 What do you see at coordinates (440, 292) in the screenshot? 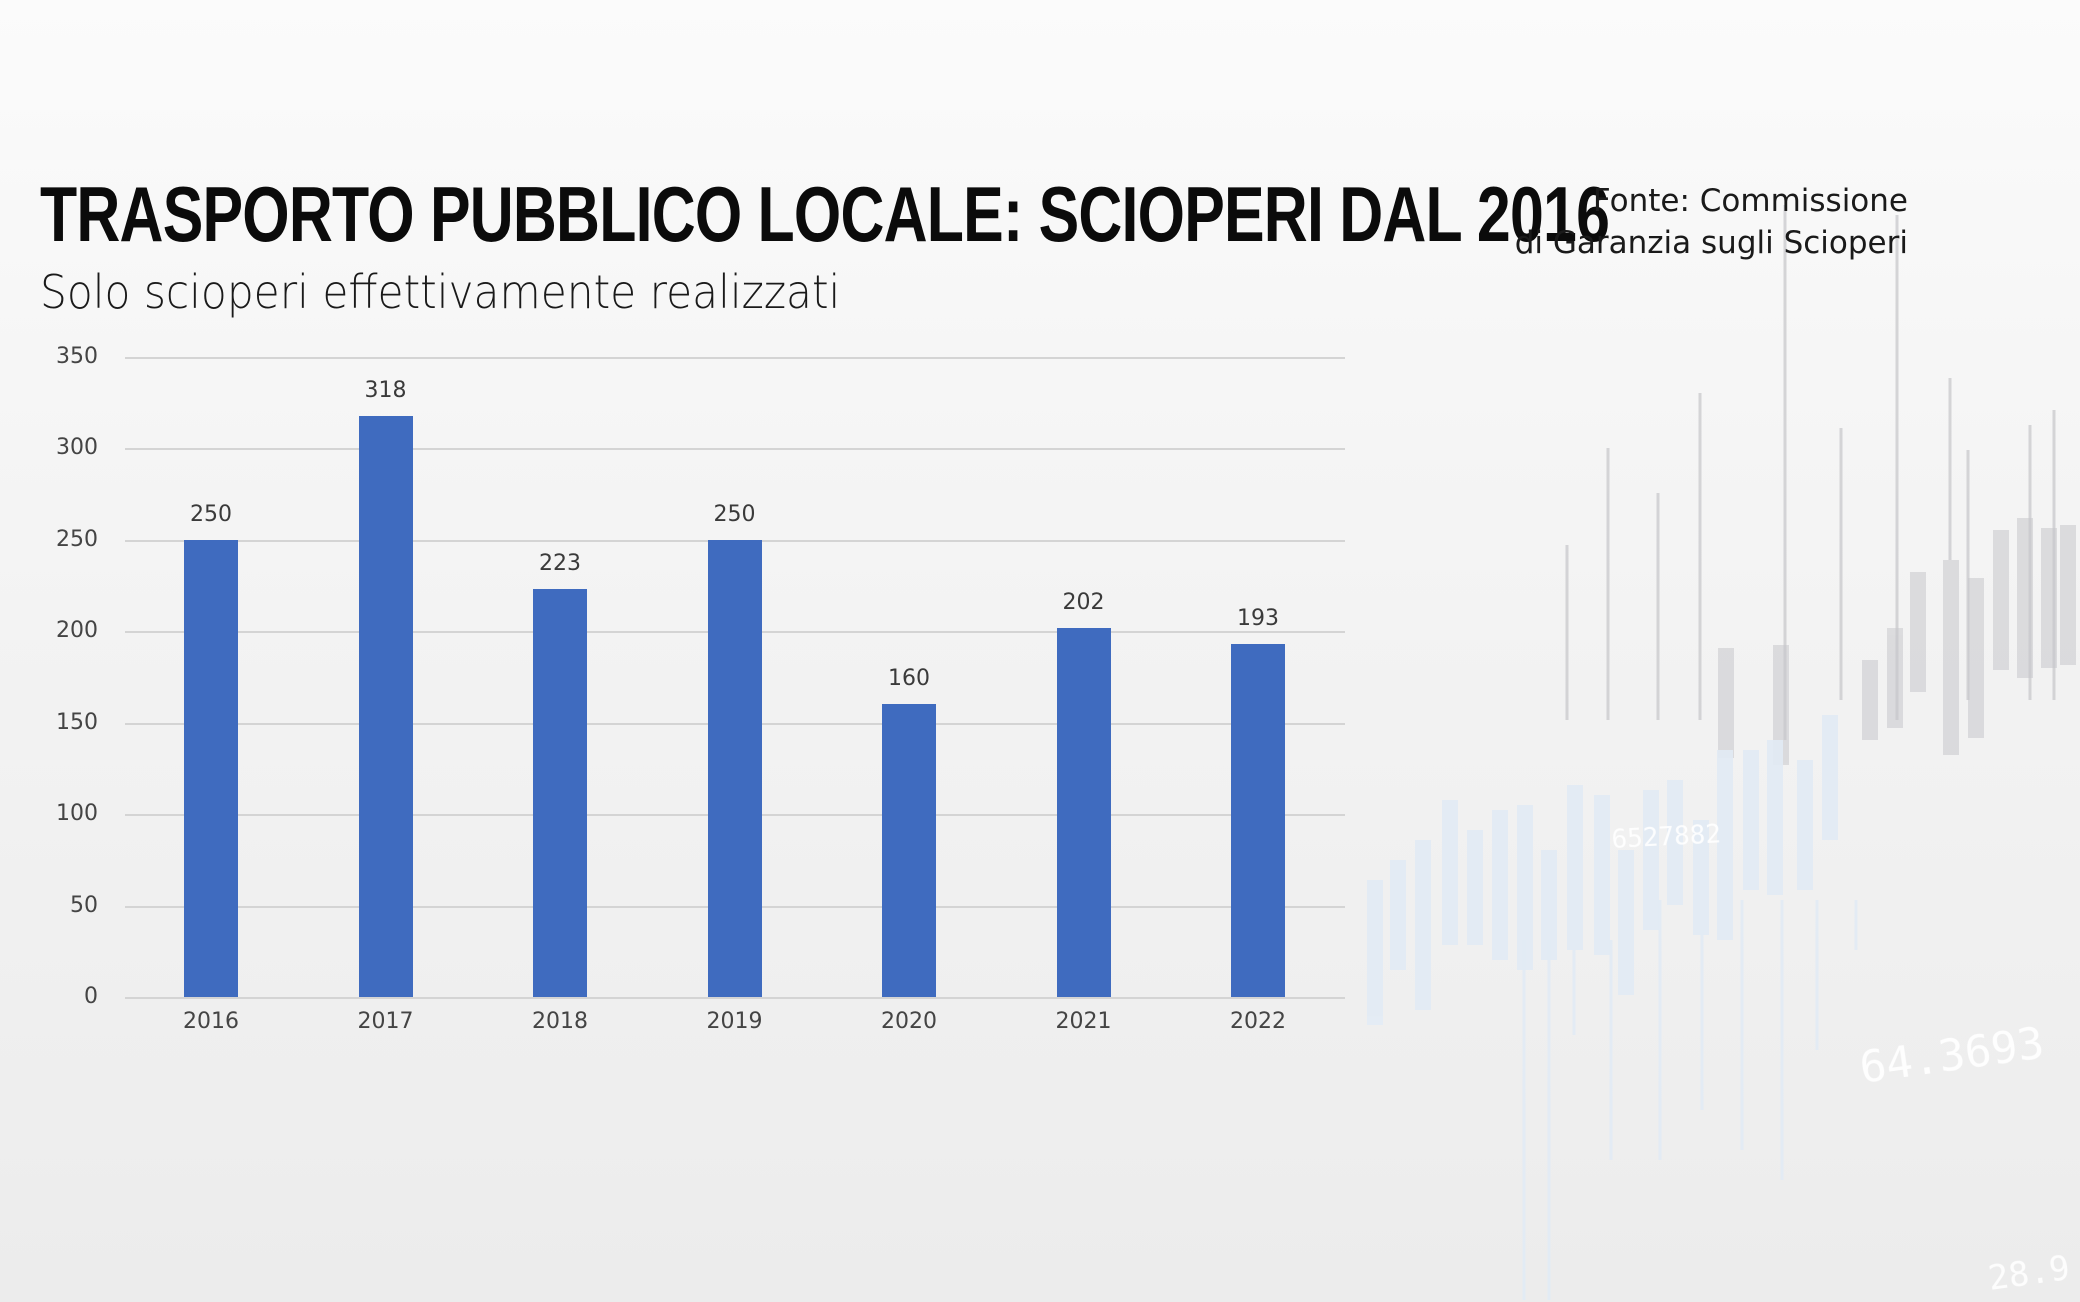
I see `chart-subtitle: Solo scioperi effettivamente realizzati` at bounding box center [440, 292].